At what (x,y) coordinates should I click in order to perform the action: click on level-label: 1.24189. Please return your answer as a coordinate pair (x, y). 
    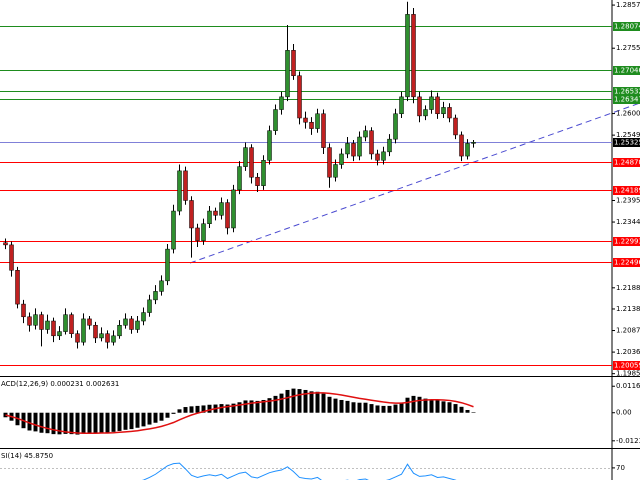
    Looking at the image, I should click on (627, 191).